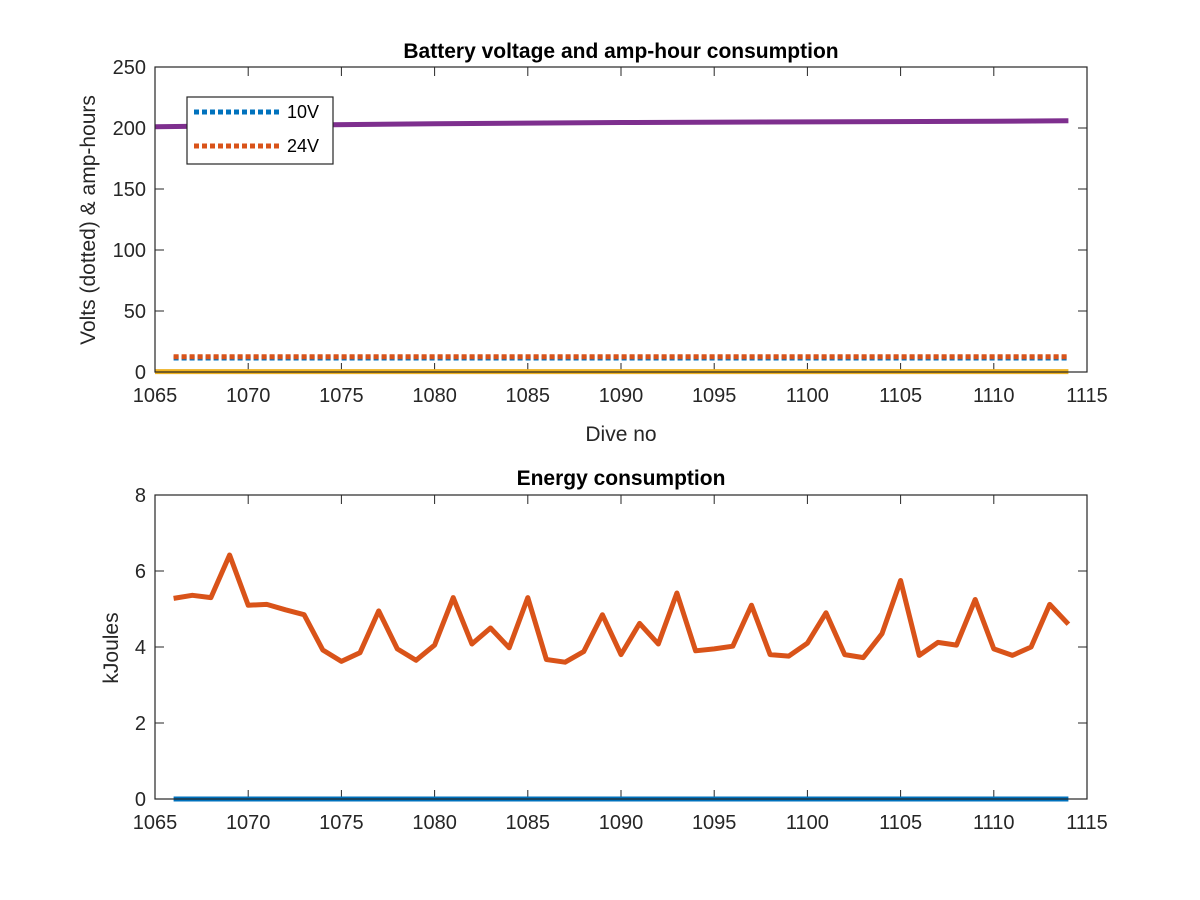  I want to click on voltage-x-label: Dive no, so click(620, 434).